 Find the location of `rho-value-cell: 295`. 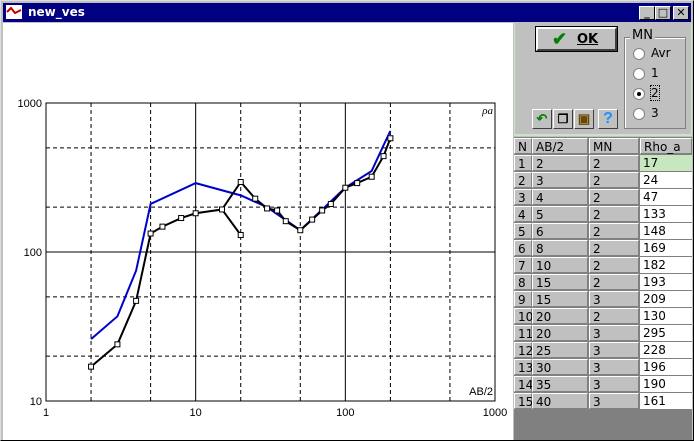

rho-value-cell: 295 is located at coordinates (666, 333).